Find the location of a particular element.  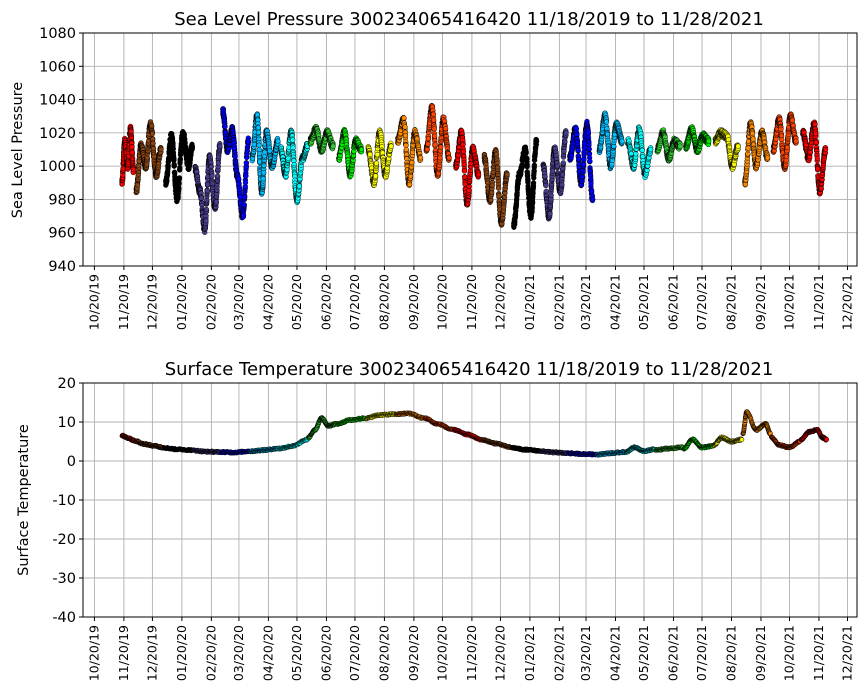

pressure-y-axis-label: Sea Level Pressure is located at coordinates (18, 150).